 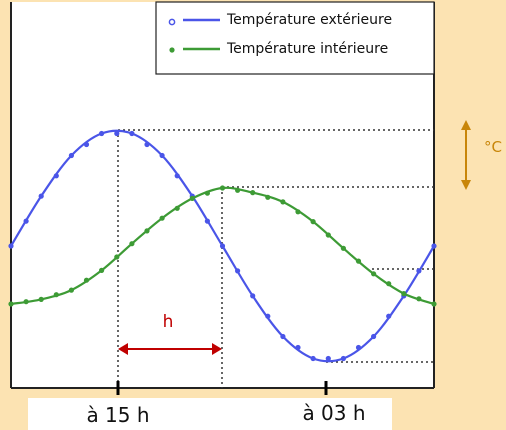 What do you see at coordinates (466, 125) in the screenshot?
I see `unit-arrow-head-up` at bounding box center [466, 125].